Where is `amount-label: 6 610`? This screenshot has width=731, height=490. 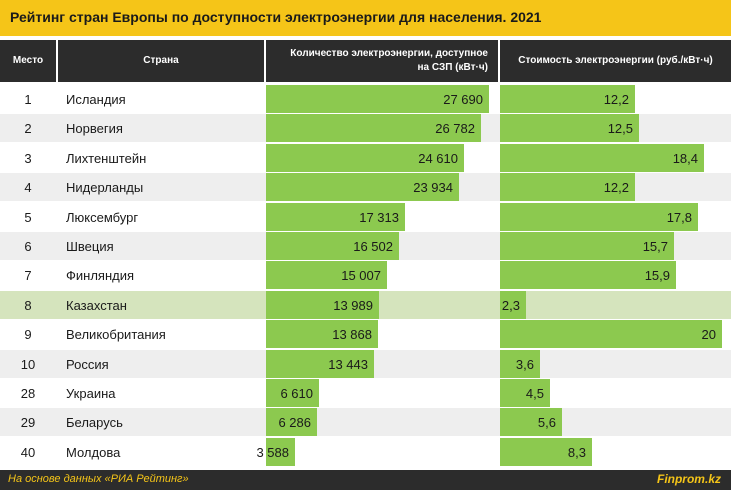 amount-label: 6 610 is located at coordinates (296, 393).